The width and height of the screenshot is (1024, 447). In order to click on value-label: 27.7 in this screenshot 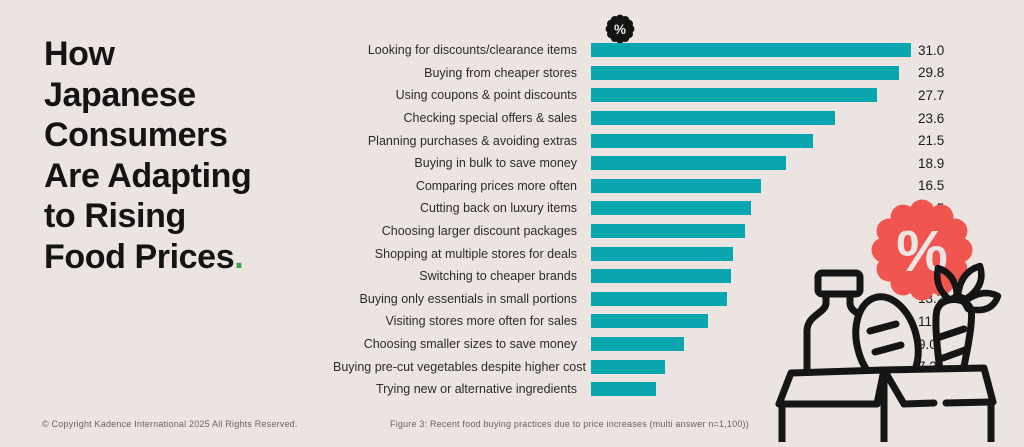, I will do `click(931, 95)`.